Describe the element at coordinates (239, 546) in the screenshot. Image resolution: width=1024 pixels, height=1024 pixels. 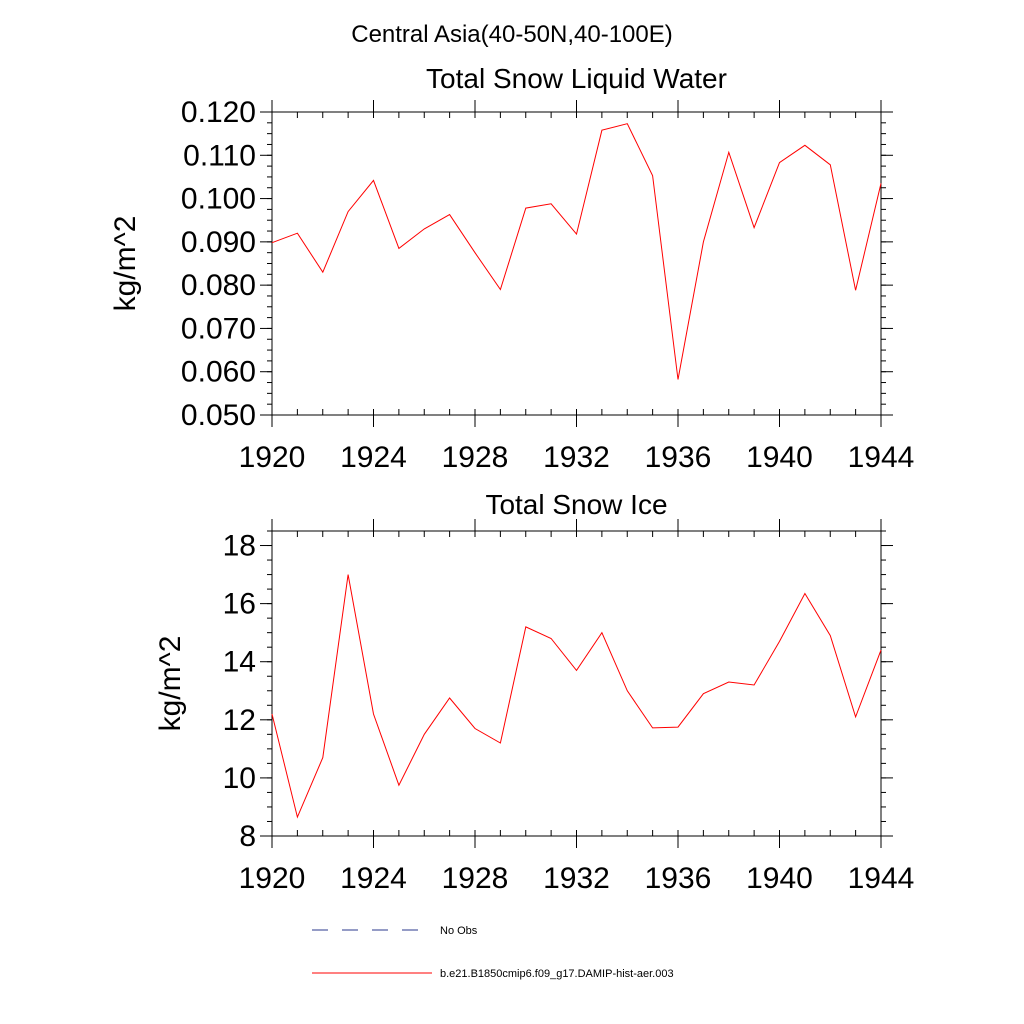
I see `y-tick-label: 18` at that location.